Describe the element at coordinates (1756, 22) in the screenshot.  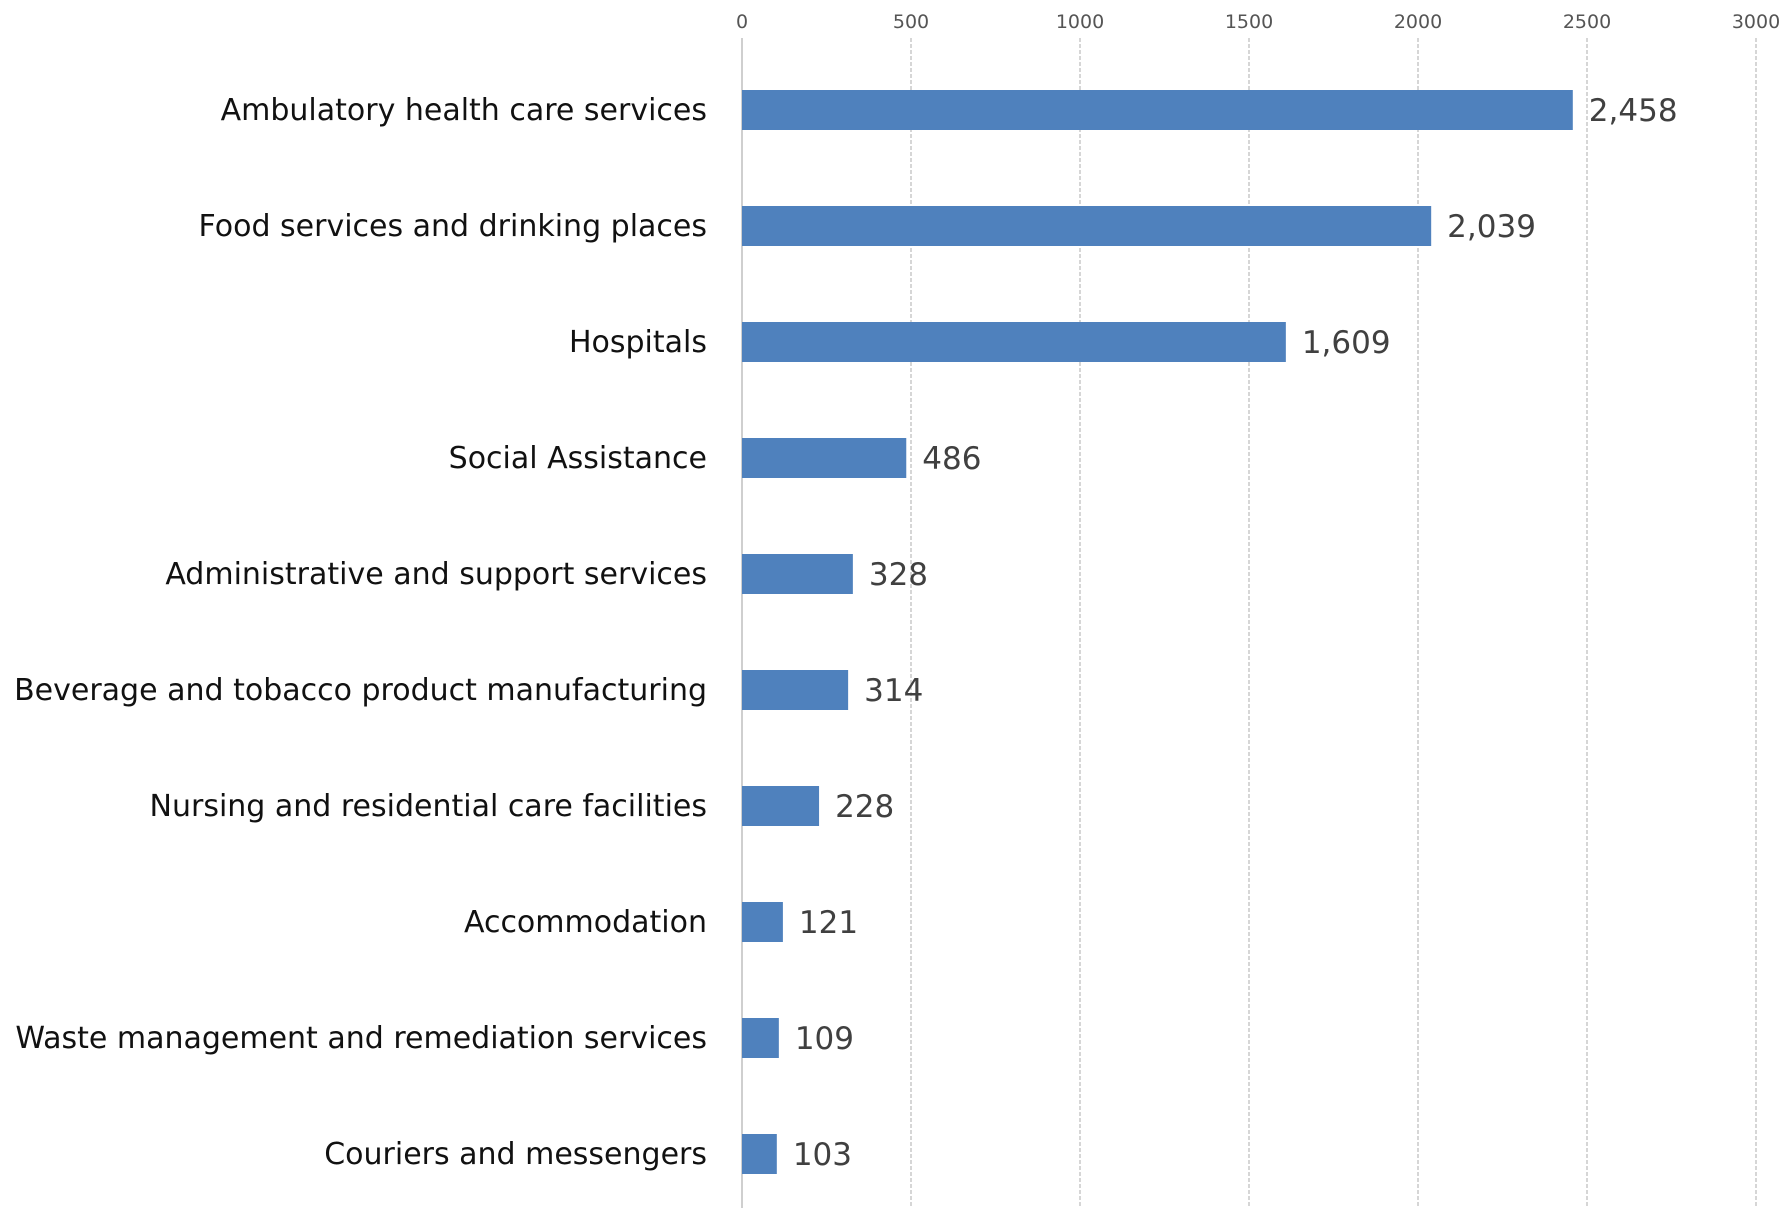
I see `x-tick-label-3000: 3000` at that location.